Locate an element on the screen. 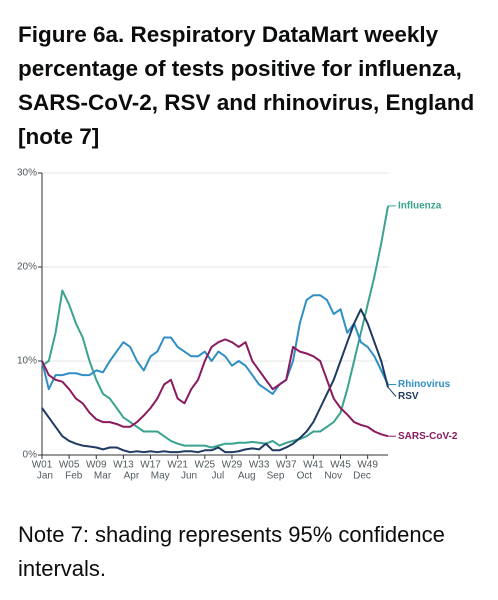  y-tick-label: 20% is located at coordinates (27, 267).